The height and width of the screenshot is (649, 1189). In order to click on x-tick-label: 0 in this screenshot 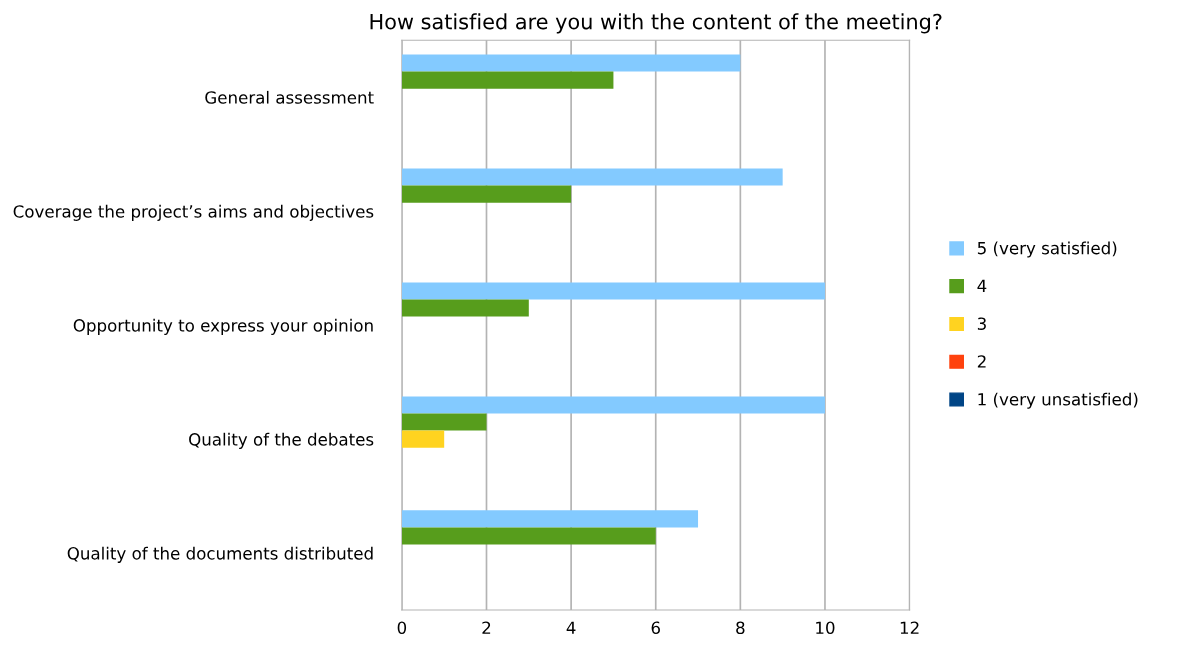, I will do `click(402, 628)`.